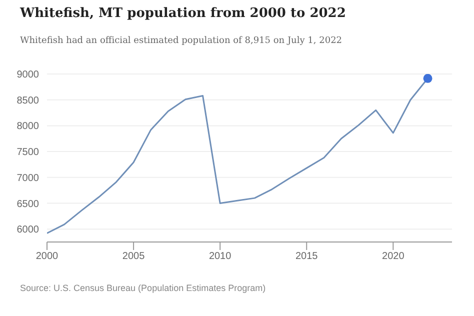  Describe the element at coordinates (28, 100) in the screenshot. I see `y-tick-label: 8500` at that location.